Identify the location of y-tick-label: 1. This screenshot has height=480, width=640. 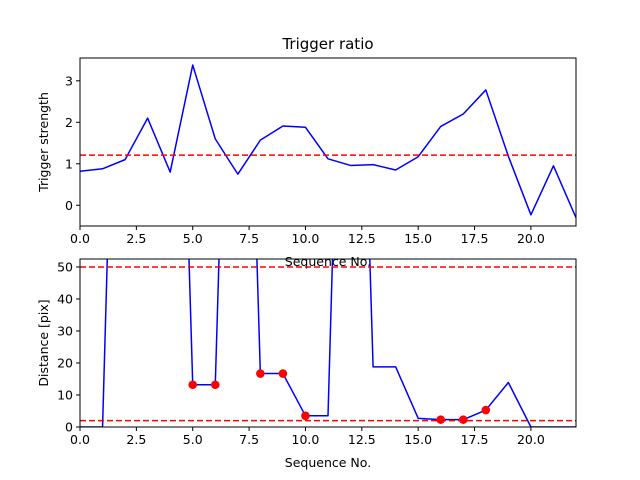
(69, 163).